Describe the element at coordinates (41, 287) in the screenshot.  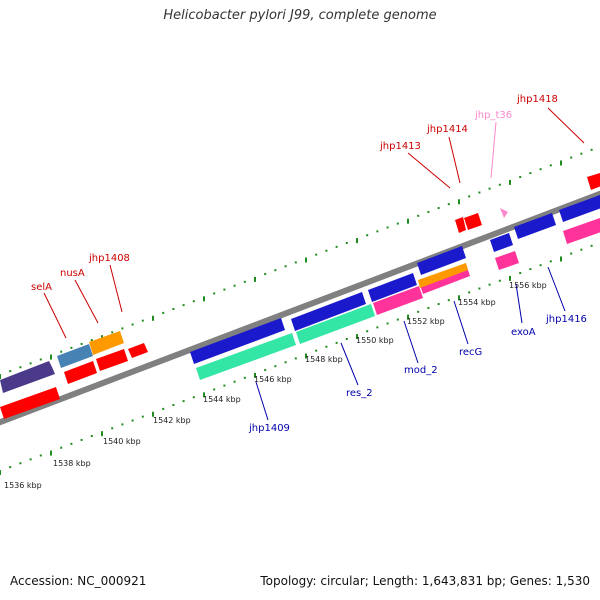
I see `gene-label: selA` at that location.